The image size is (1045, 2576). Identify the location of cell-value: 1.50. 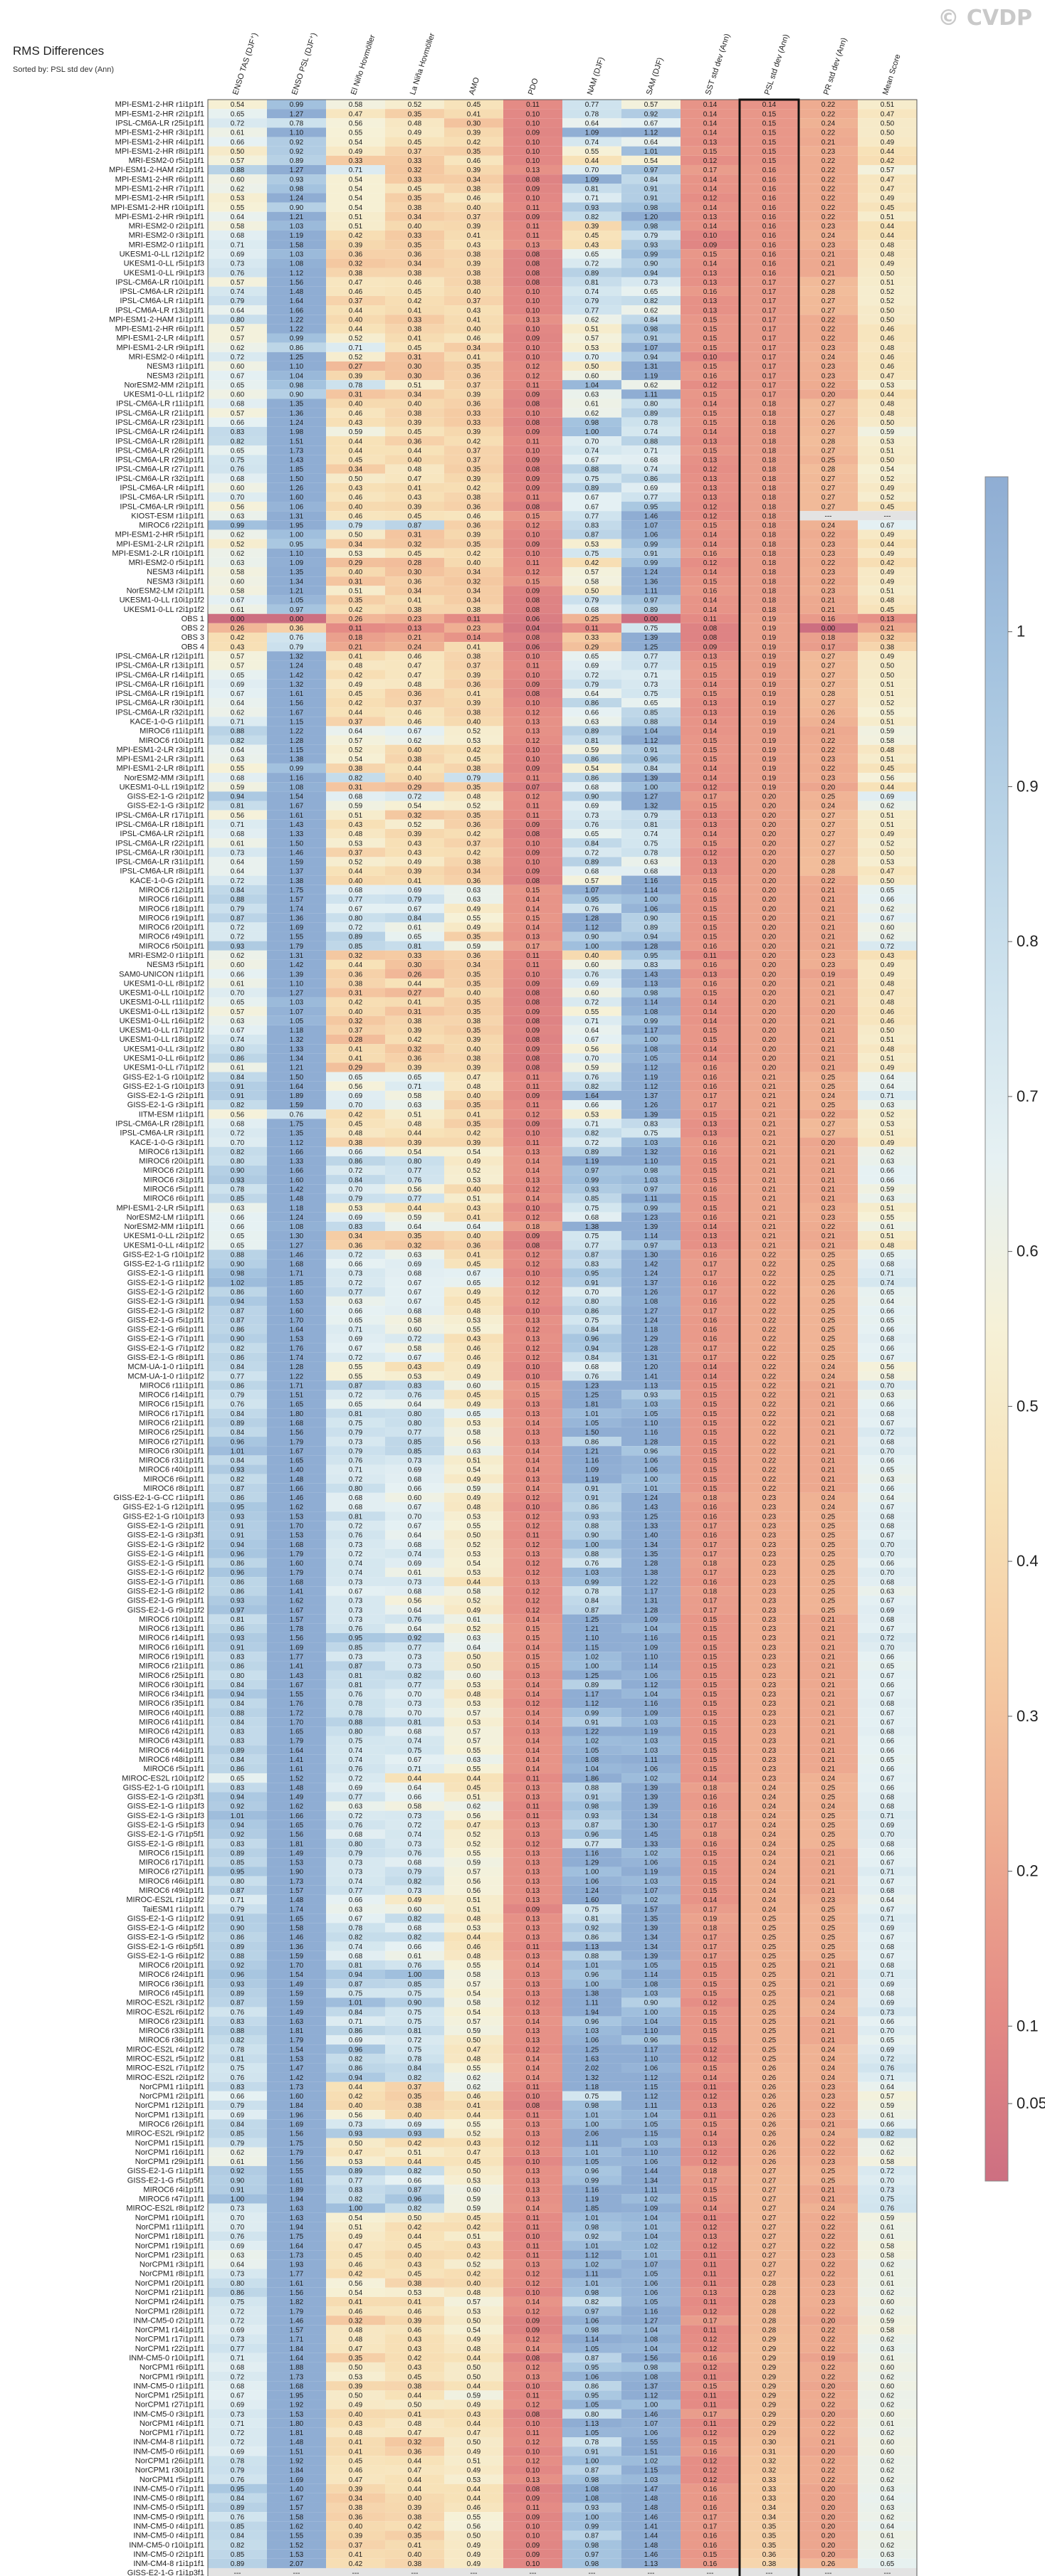
(592, 1433).